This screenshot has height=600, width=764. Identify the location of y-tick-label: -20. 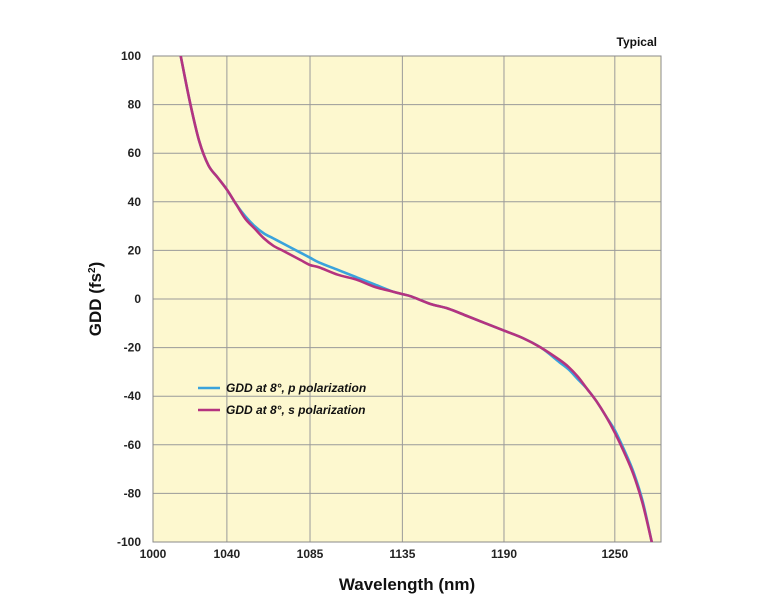
(133, 348).